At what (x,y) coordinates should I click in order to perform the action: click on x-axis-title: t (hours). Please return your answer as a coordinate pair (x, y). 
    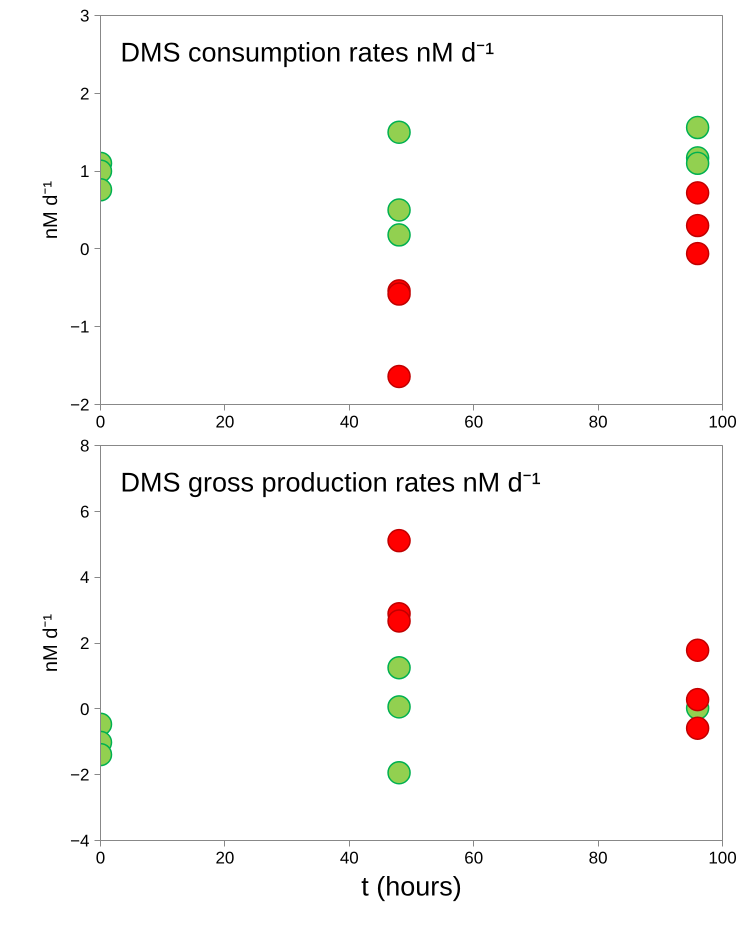
    Looking at the image, I should click on (411, 887).